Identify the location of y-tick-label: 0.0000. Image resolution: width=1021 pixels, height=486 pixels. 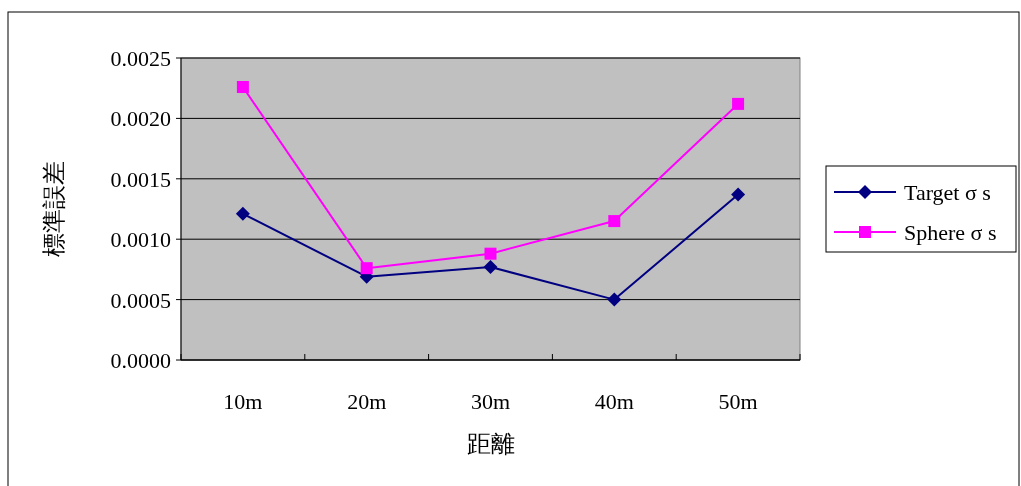
(140, 360).